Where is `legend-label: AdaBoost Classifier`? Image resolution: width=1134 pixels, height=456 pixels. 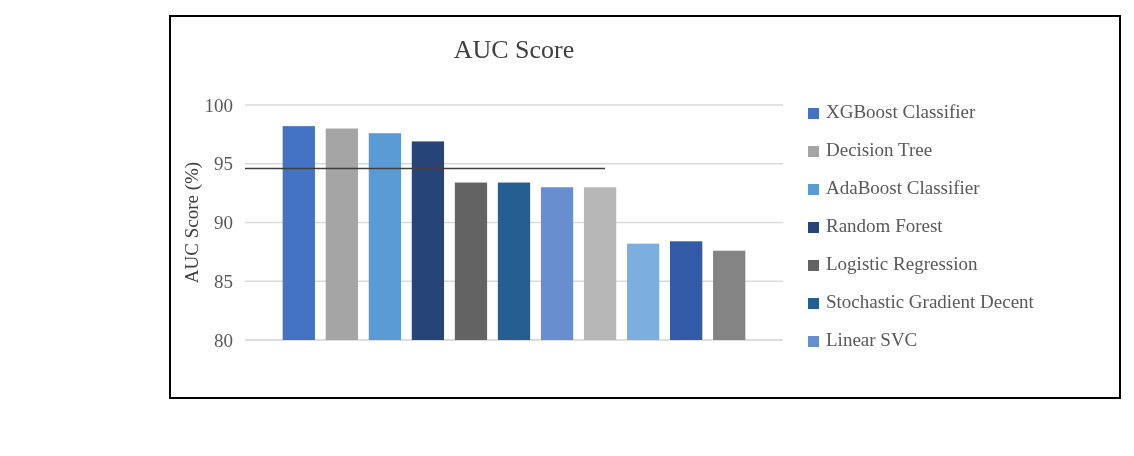
legend-label: AdaBoost Classifier is located at coordinates (903, 187).